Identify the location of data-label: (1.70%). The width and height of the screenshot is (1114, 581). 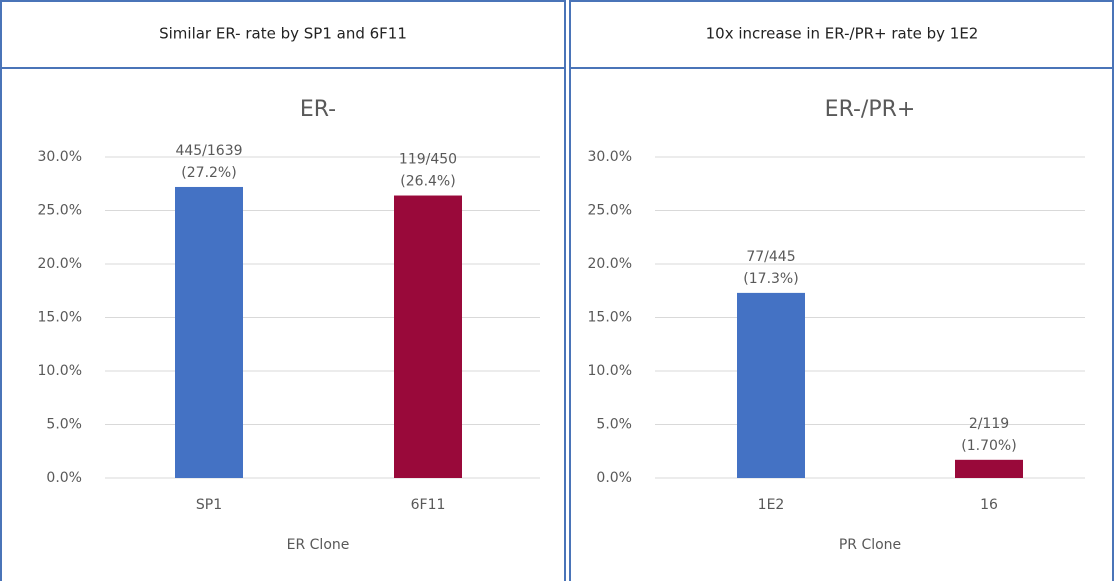
(988, 446).